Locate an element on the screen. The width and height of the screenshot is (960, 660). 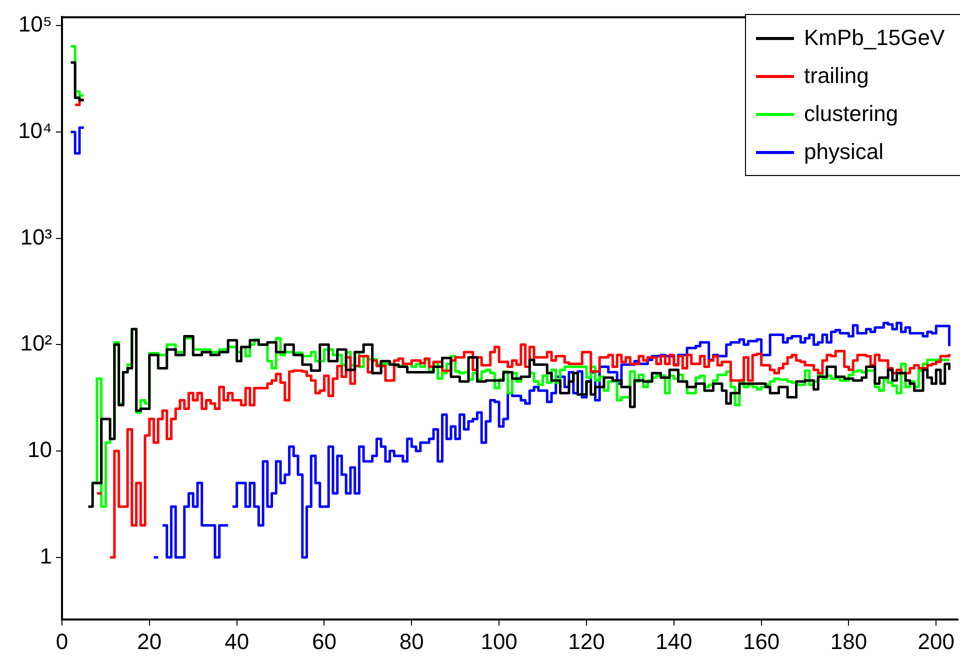
x-tick-label: 100 is located at coordinates (499, 641).